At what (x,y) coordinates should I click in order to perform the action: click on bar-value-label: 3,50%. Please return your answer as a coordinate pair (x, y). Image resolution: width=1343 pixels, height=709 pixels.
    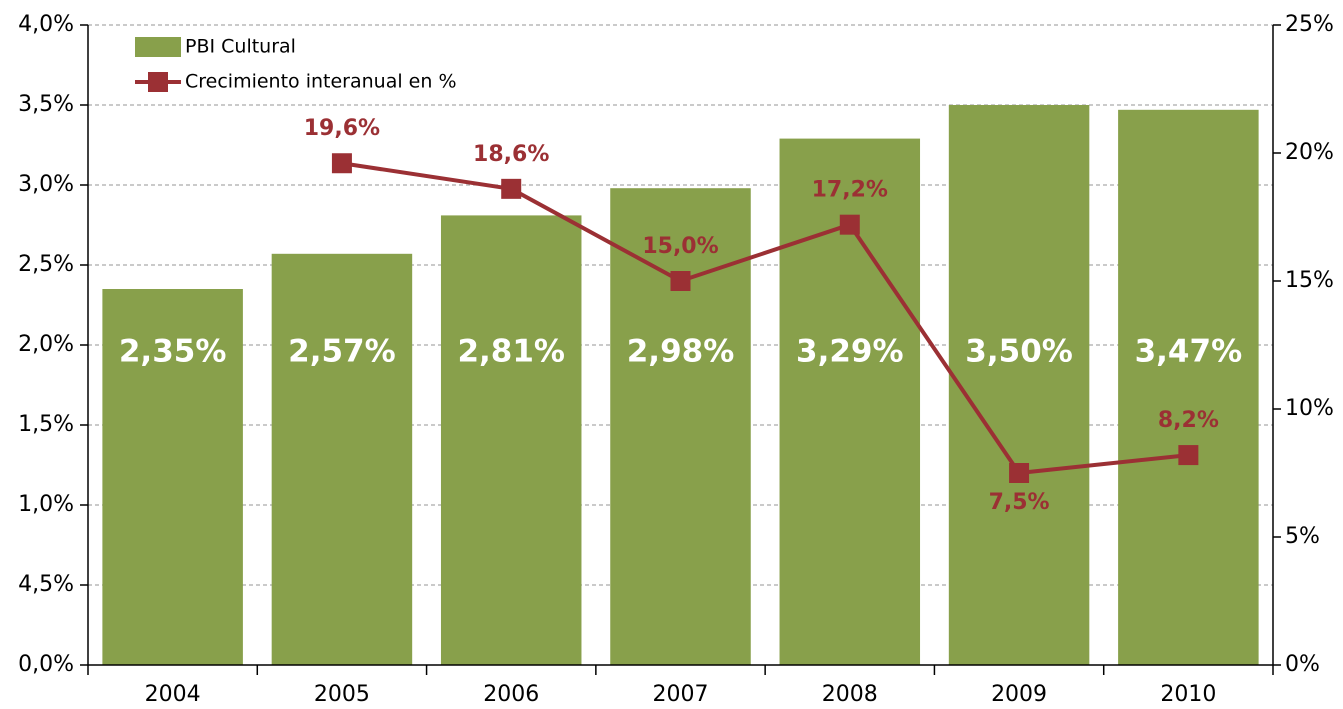
    Looking at the image, I should click on (1019, 352).